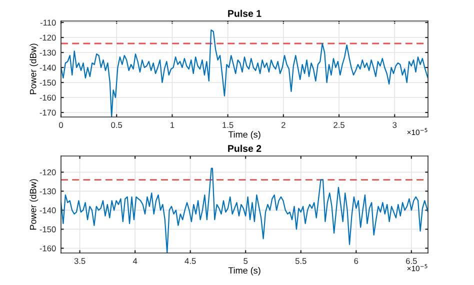  What do you see at coordinates (172, 125) in the screenshot?
I see `x-tick-label: 1` at bounding box center [172, 125].